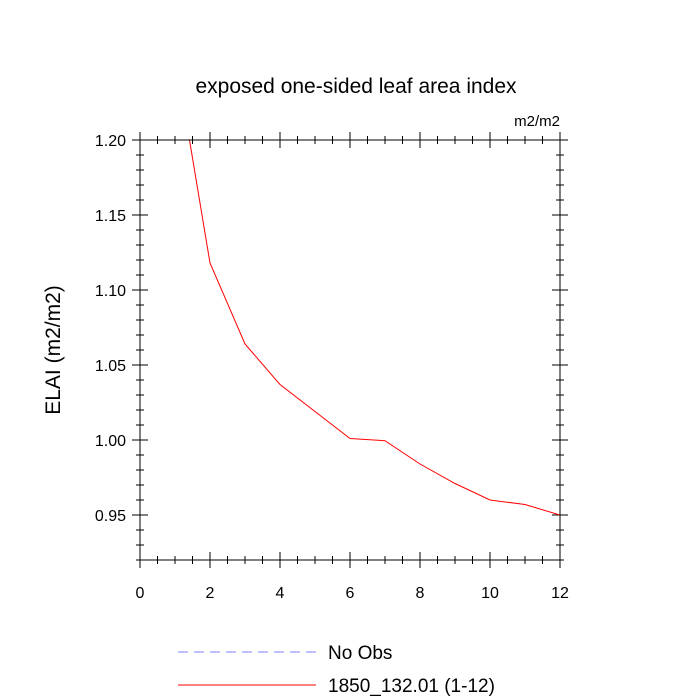  What do you see at coordinates (210, 593) in the screenshot?
I see `x-tick-label: 2` at bounding box center [210, 593].